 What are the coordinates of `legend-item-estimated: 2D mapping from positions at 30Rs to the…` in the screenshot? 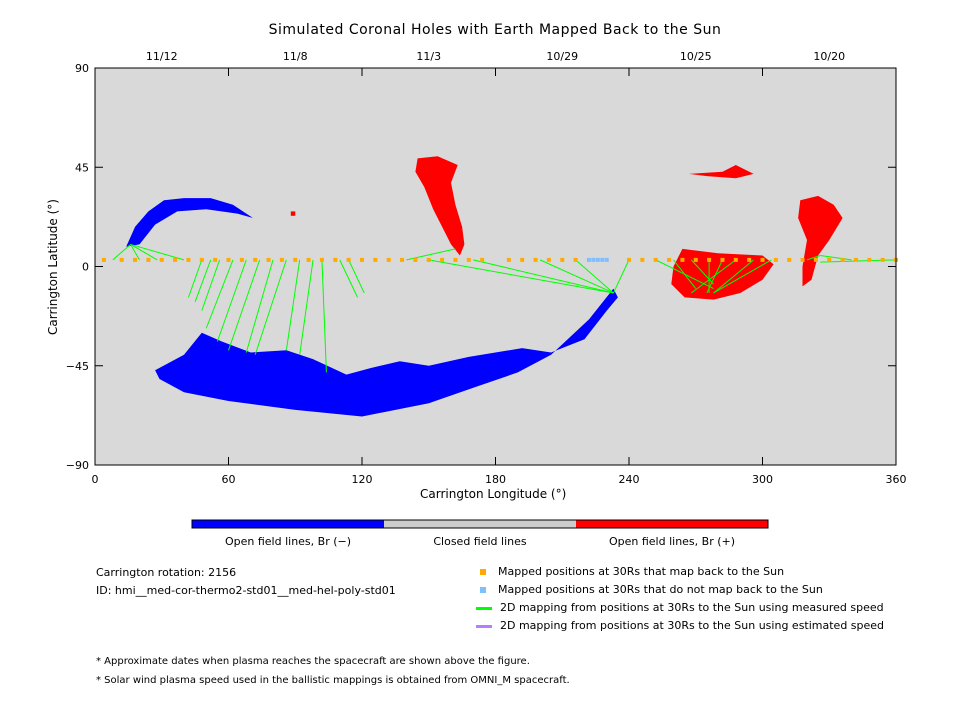 It's located at (680, 628).